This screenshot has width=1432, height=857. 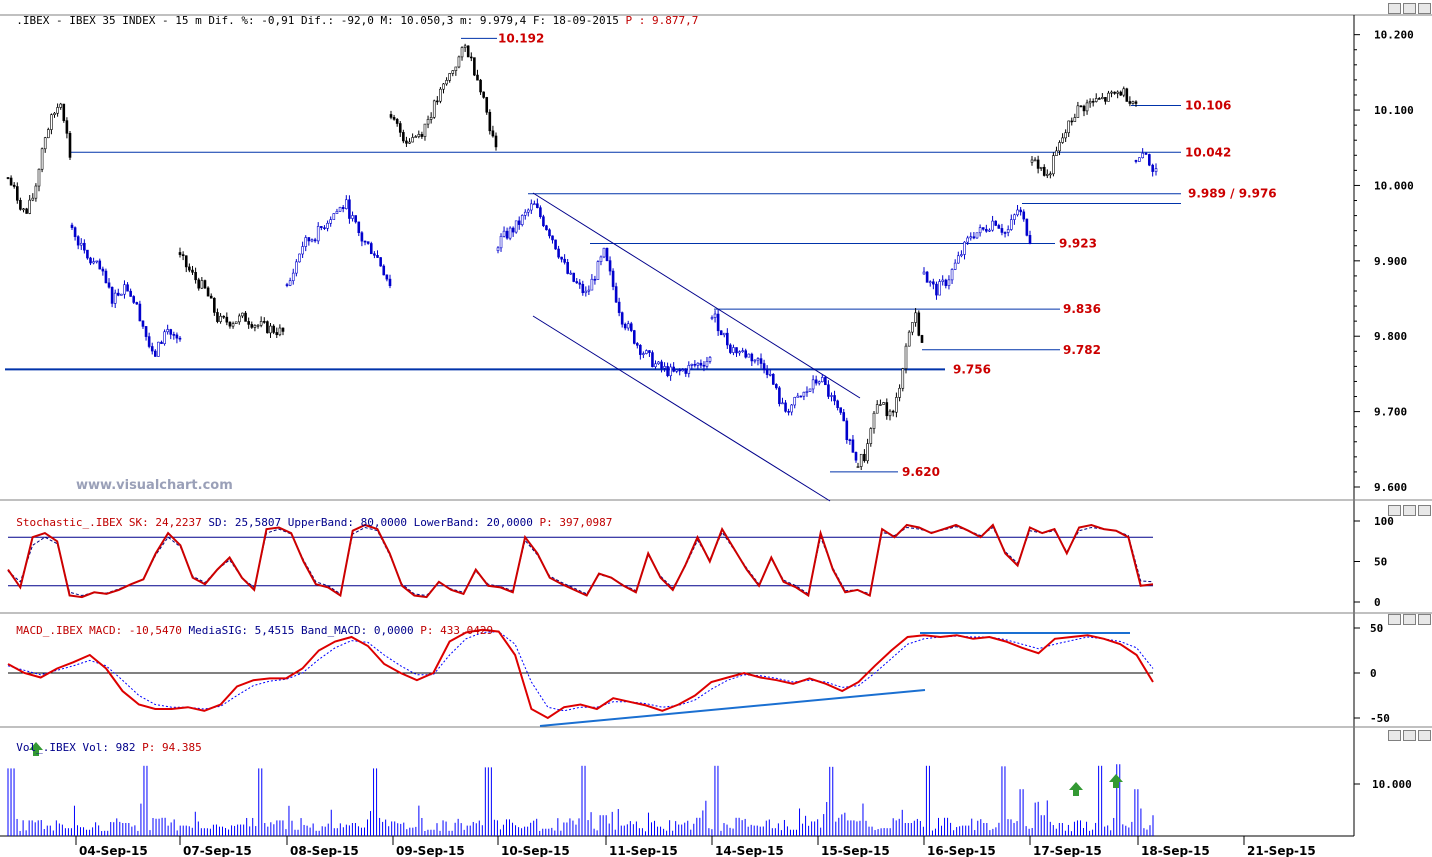 What do you see at coordinates (1409, 510) in the screenshot?
I see `maximize-button-stoch` at bounding box center [1409, 510].